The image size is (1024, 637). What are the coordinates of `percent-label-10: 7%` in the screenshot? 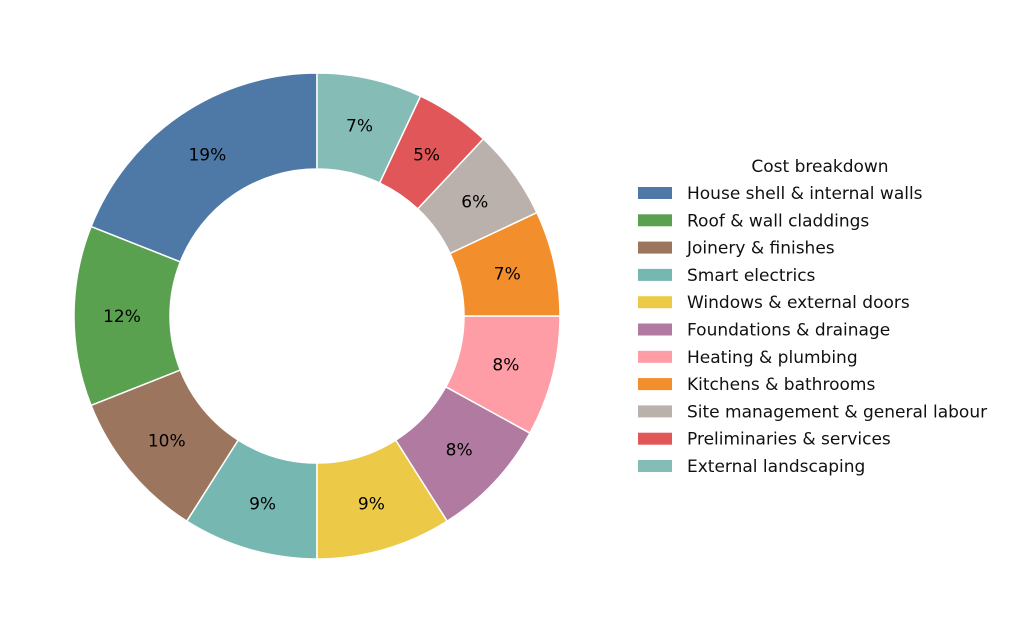 It's located at (359, 127).